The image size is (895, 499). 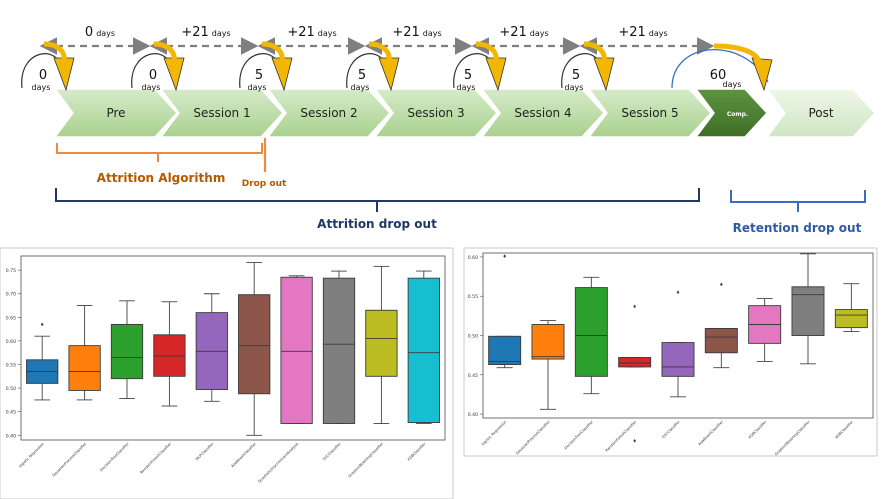 I want to click on stage-label: Pre, so click(x=115, y=113).